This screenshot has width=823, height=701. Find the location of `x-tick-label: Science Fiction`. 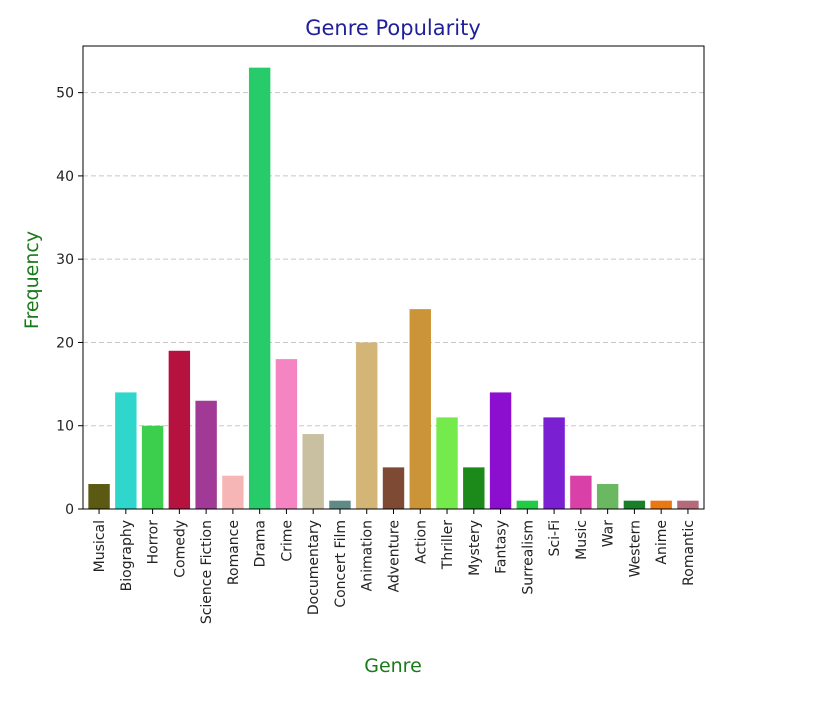

x-tick-label: Science Fiction is located at coordinates (207, 572).